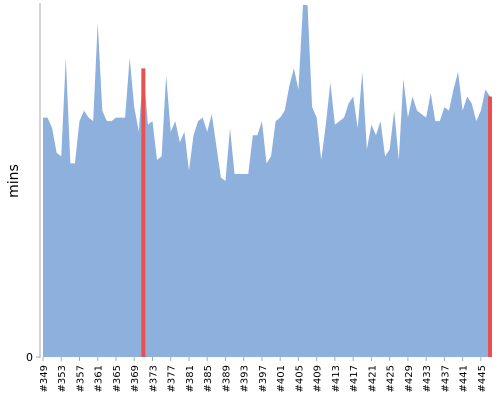  I want to click on x-tick-label: #357, so click(80, 378).